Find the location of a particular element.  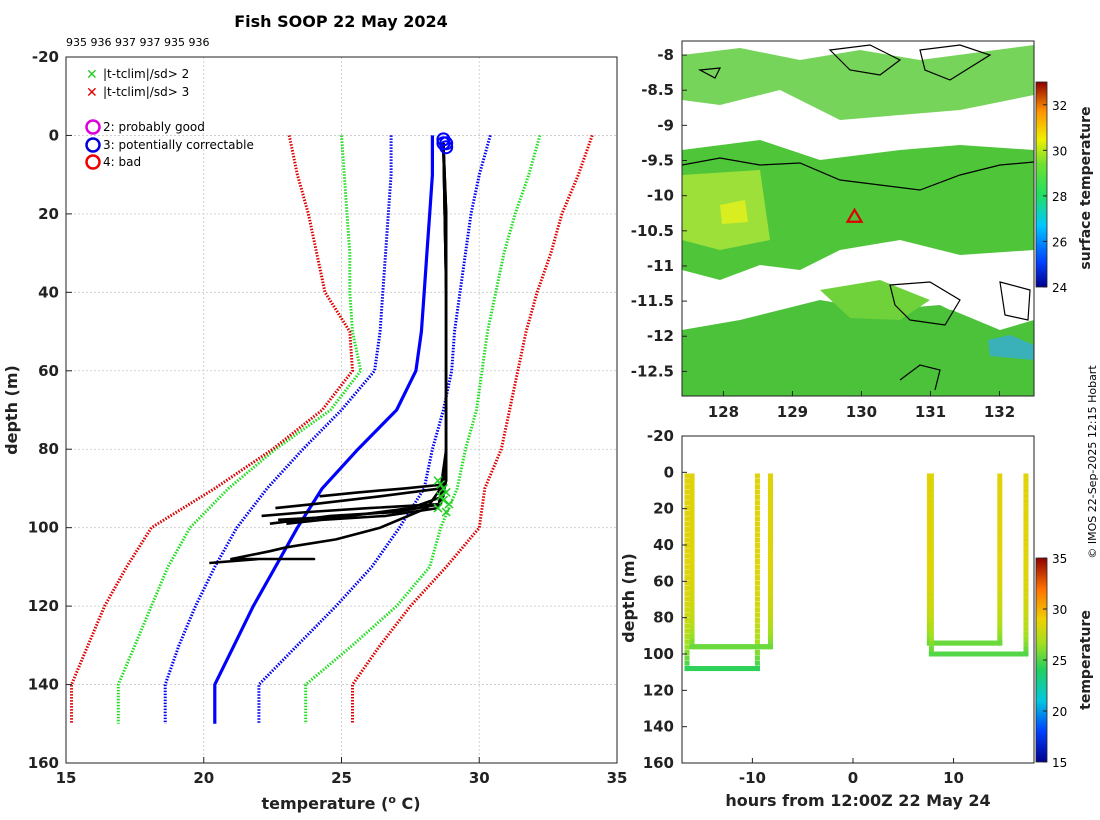

flagged-point is located at coordinates (441, 496).